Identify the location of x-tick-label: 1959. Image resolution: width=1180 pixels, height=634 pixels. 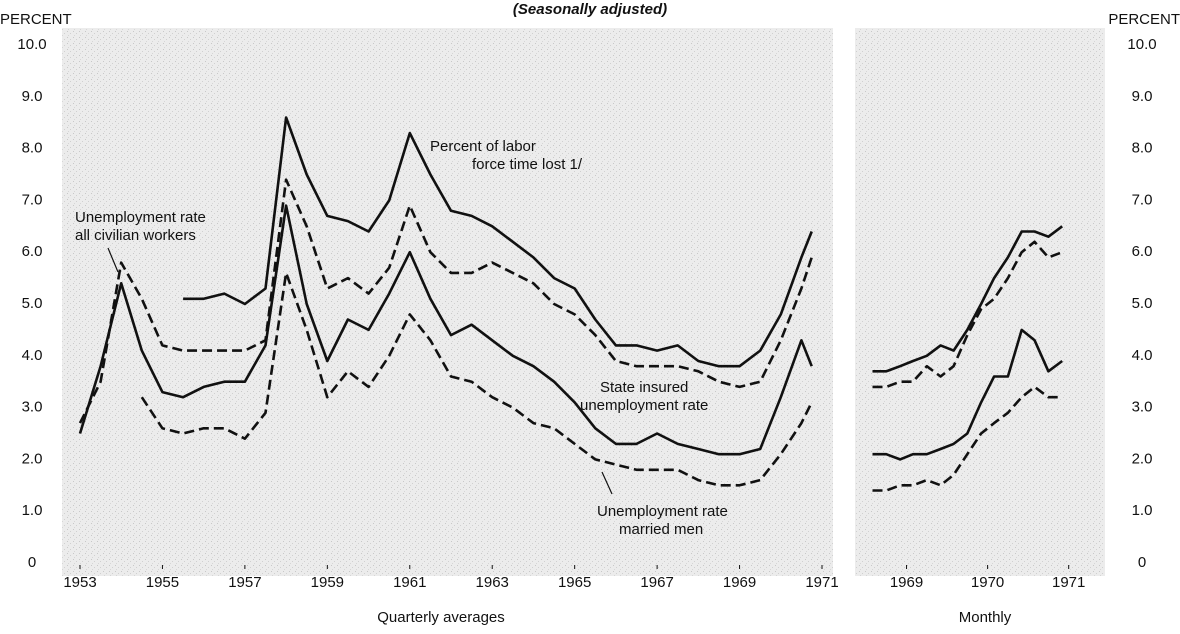
(327, 582).